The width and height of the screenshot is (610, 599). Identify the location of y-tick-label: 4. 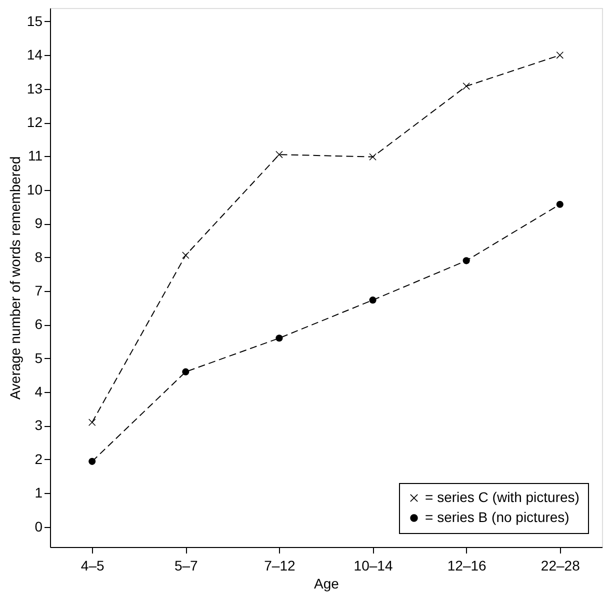
(38, 392).